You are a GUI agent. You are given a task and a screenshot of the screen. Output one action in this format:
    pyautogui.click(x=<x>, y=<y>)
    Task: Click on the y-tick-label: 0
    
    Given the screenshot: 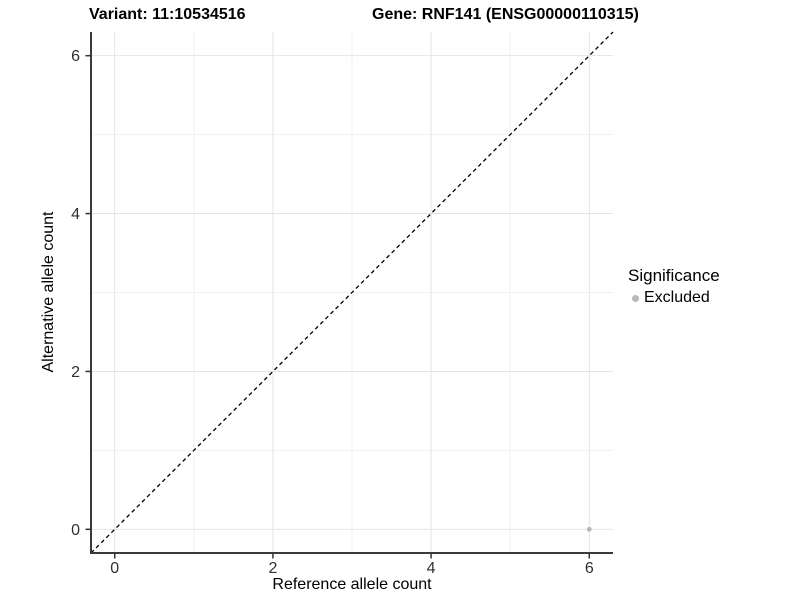 What is the action you would take?
    pyautogui.click(x=75, y=530)
    